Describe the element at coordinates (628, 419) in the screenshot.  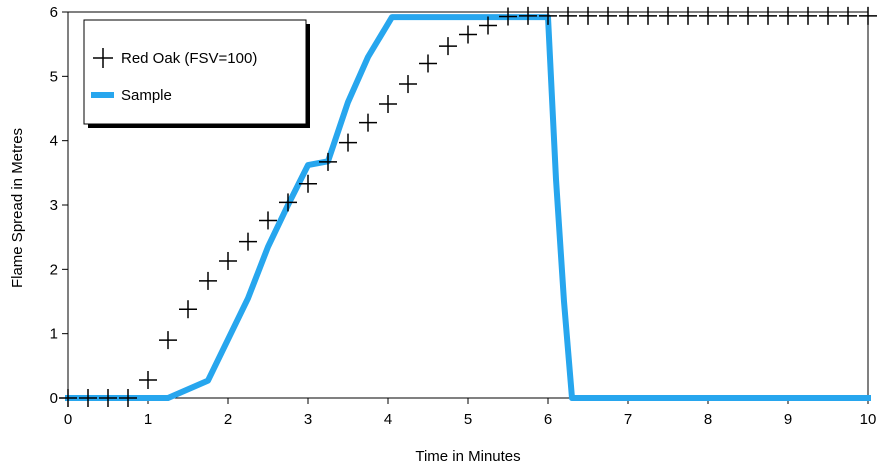
I see `x-tick-label: 7` at that location.